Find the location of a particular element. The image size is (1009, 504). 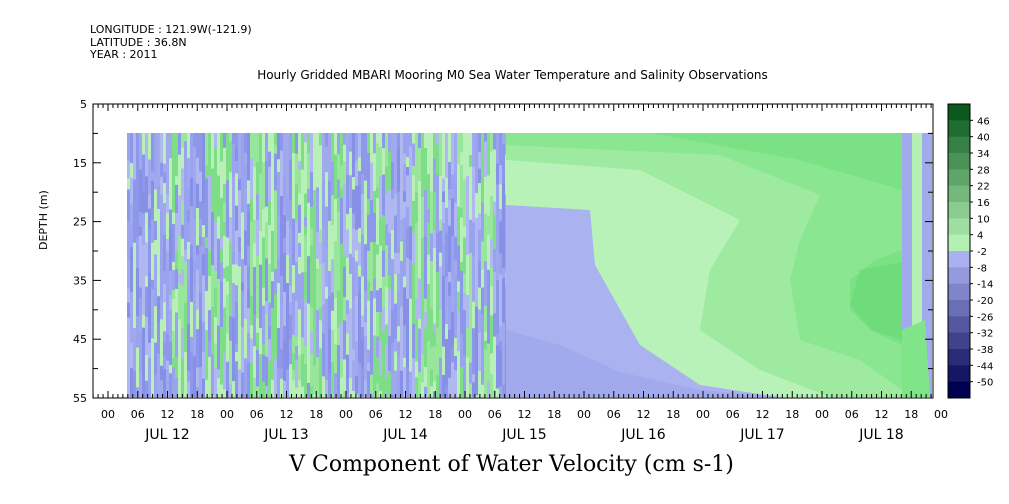

colorbar-label: -2 is located at coordinates (982, 252).